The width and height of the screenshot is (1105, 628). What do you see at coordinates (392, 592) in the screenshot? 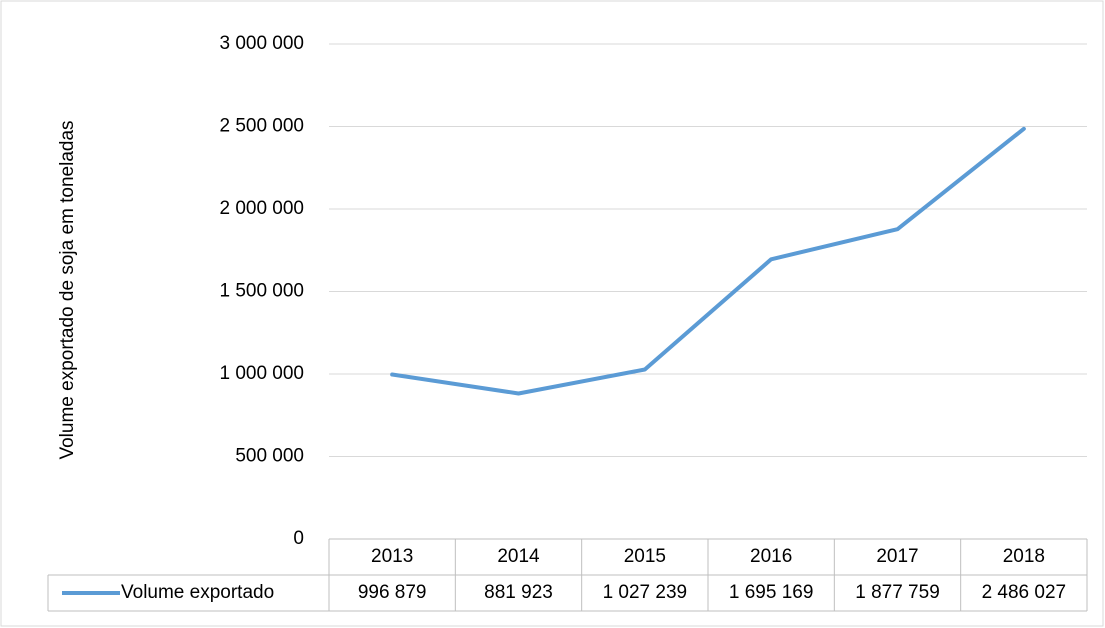
I see `table-value: 996 879` at bounding box center [392, 592].